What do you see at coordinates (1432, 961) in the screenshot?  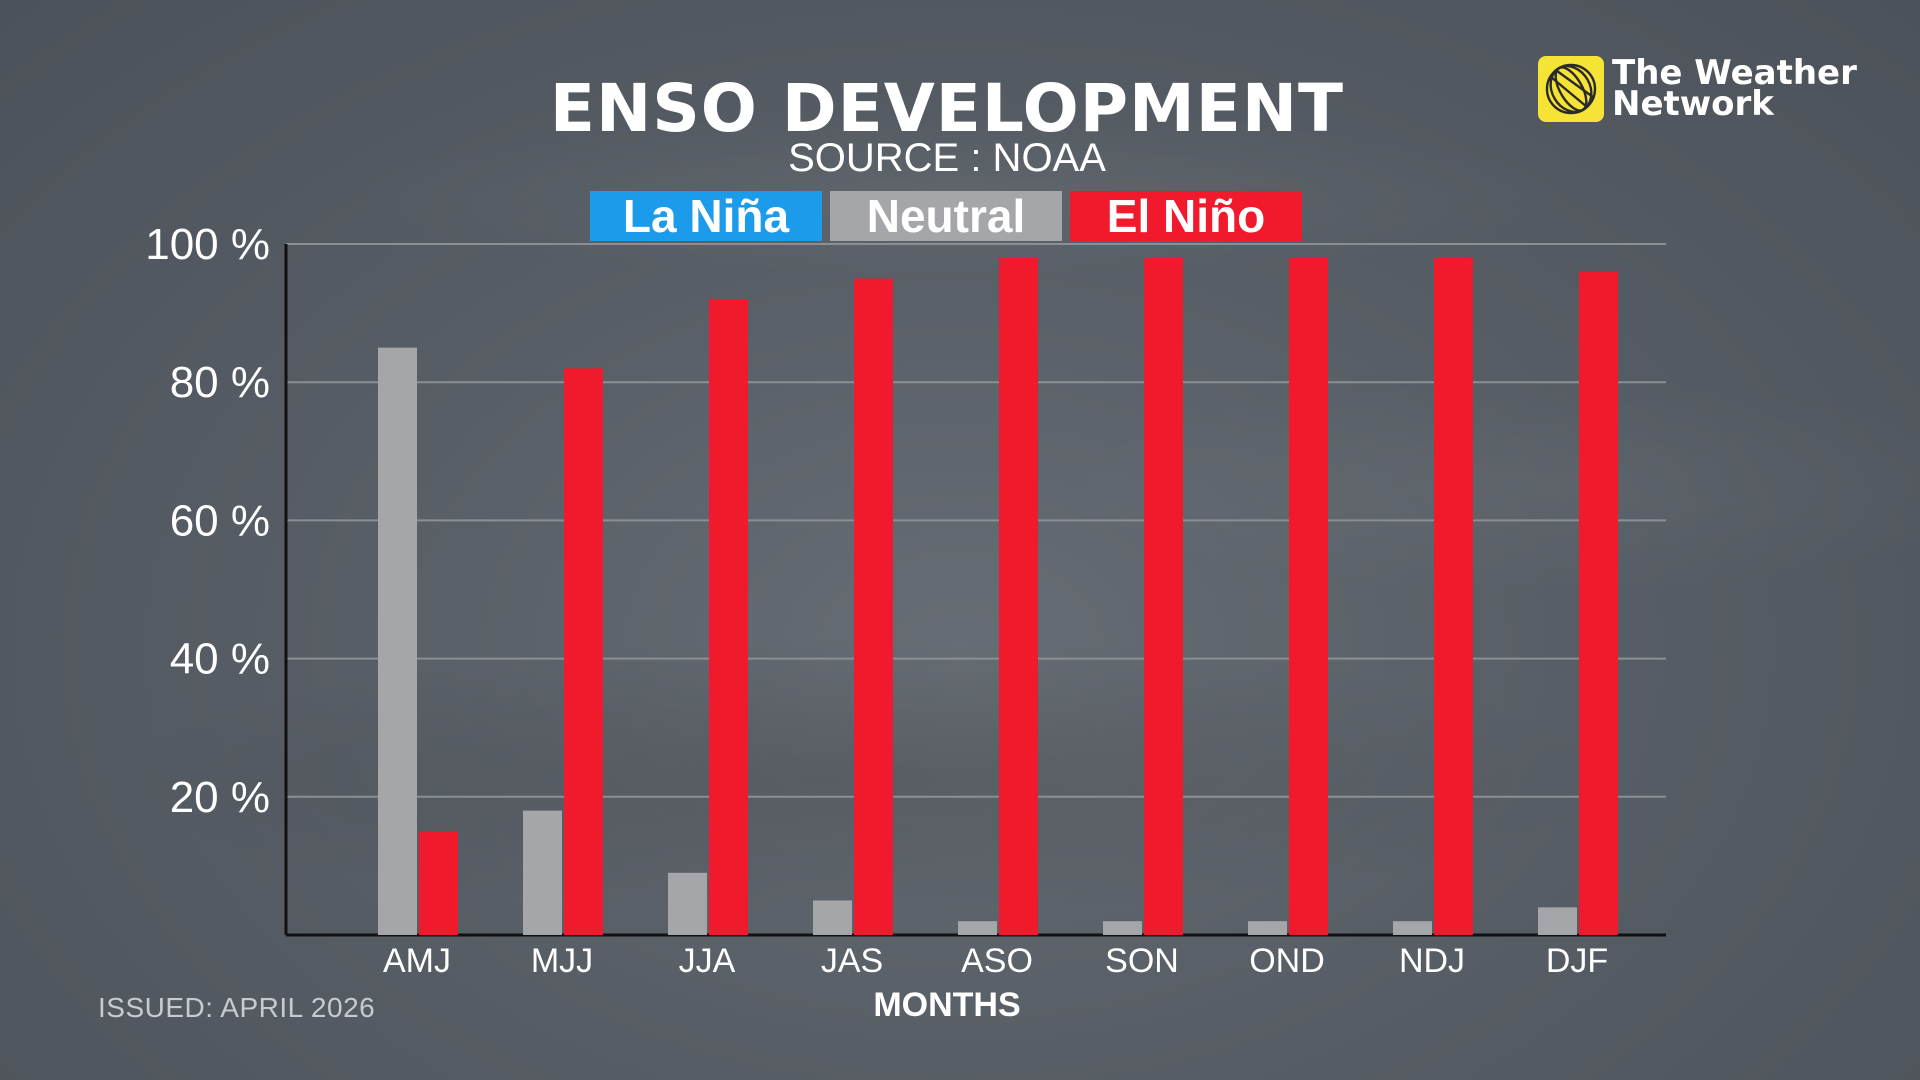 I see `x-tick-label: NDJ` at bounding box center [1432, 961].